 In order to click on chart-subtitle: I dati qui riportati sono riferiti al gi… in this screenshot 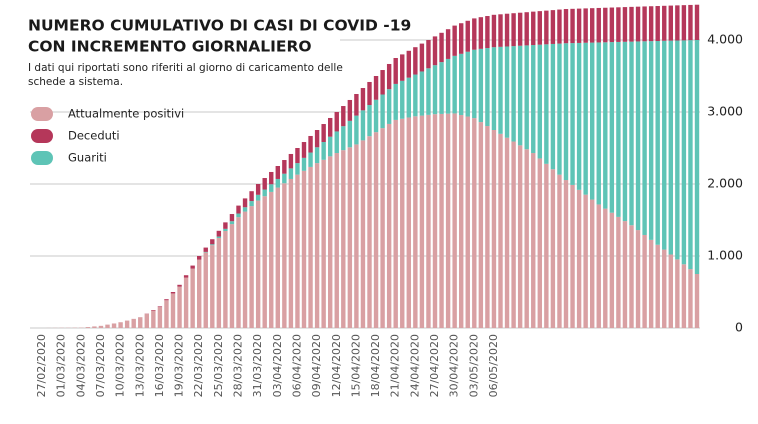, I will do `click(185, 68)`.